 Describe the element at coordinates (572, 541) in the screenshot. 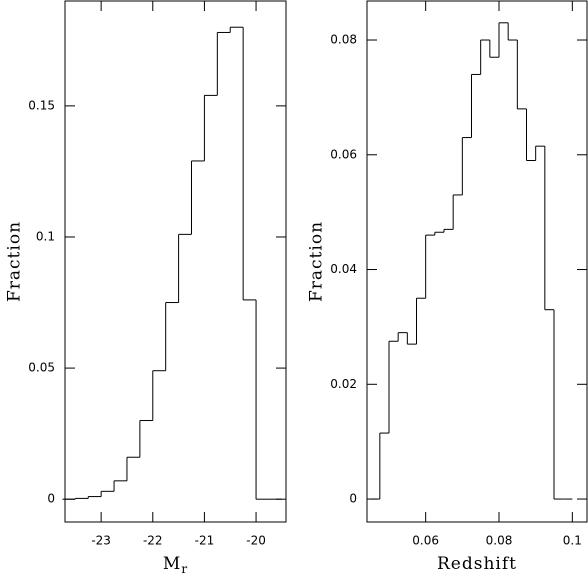

I see `x-tick-label: 0.1` at that location.